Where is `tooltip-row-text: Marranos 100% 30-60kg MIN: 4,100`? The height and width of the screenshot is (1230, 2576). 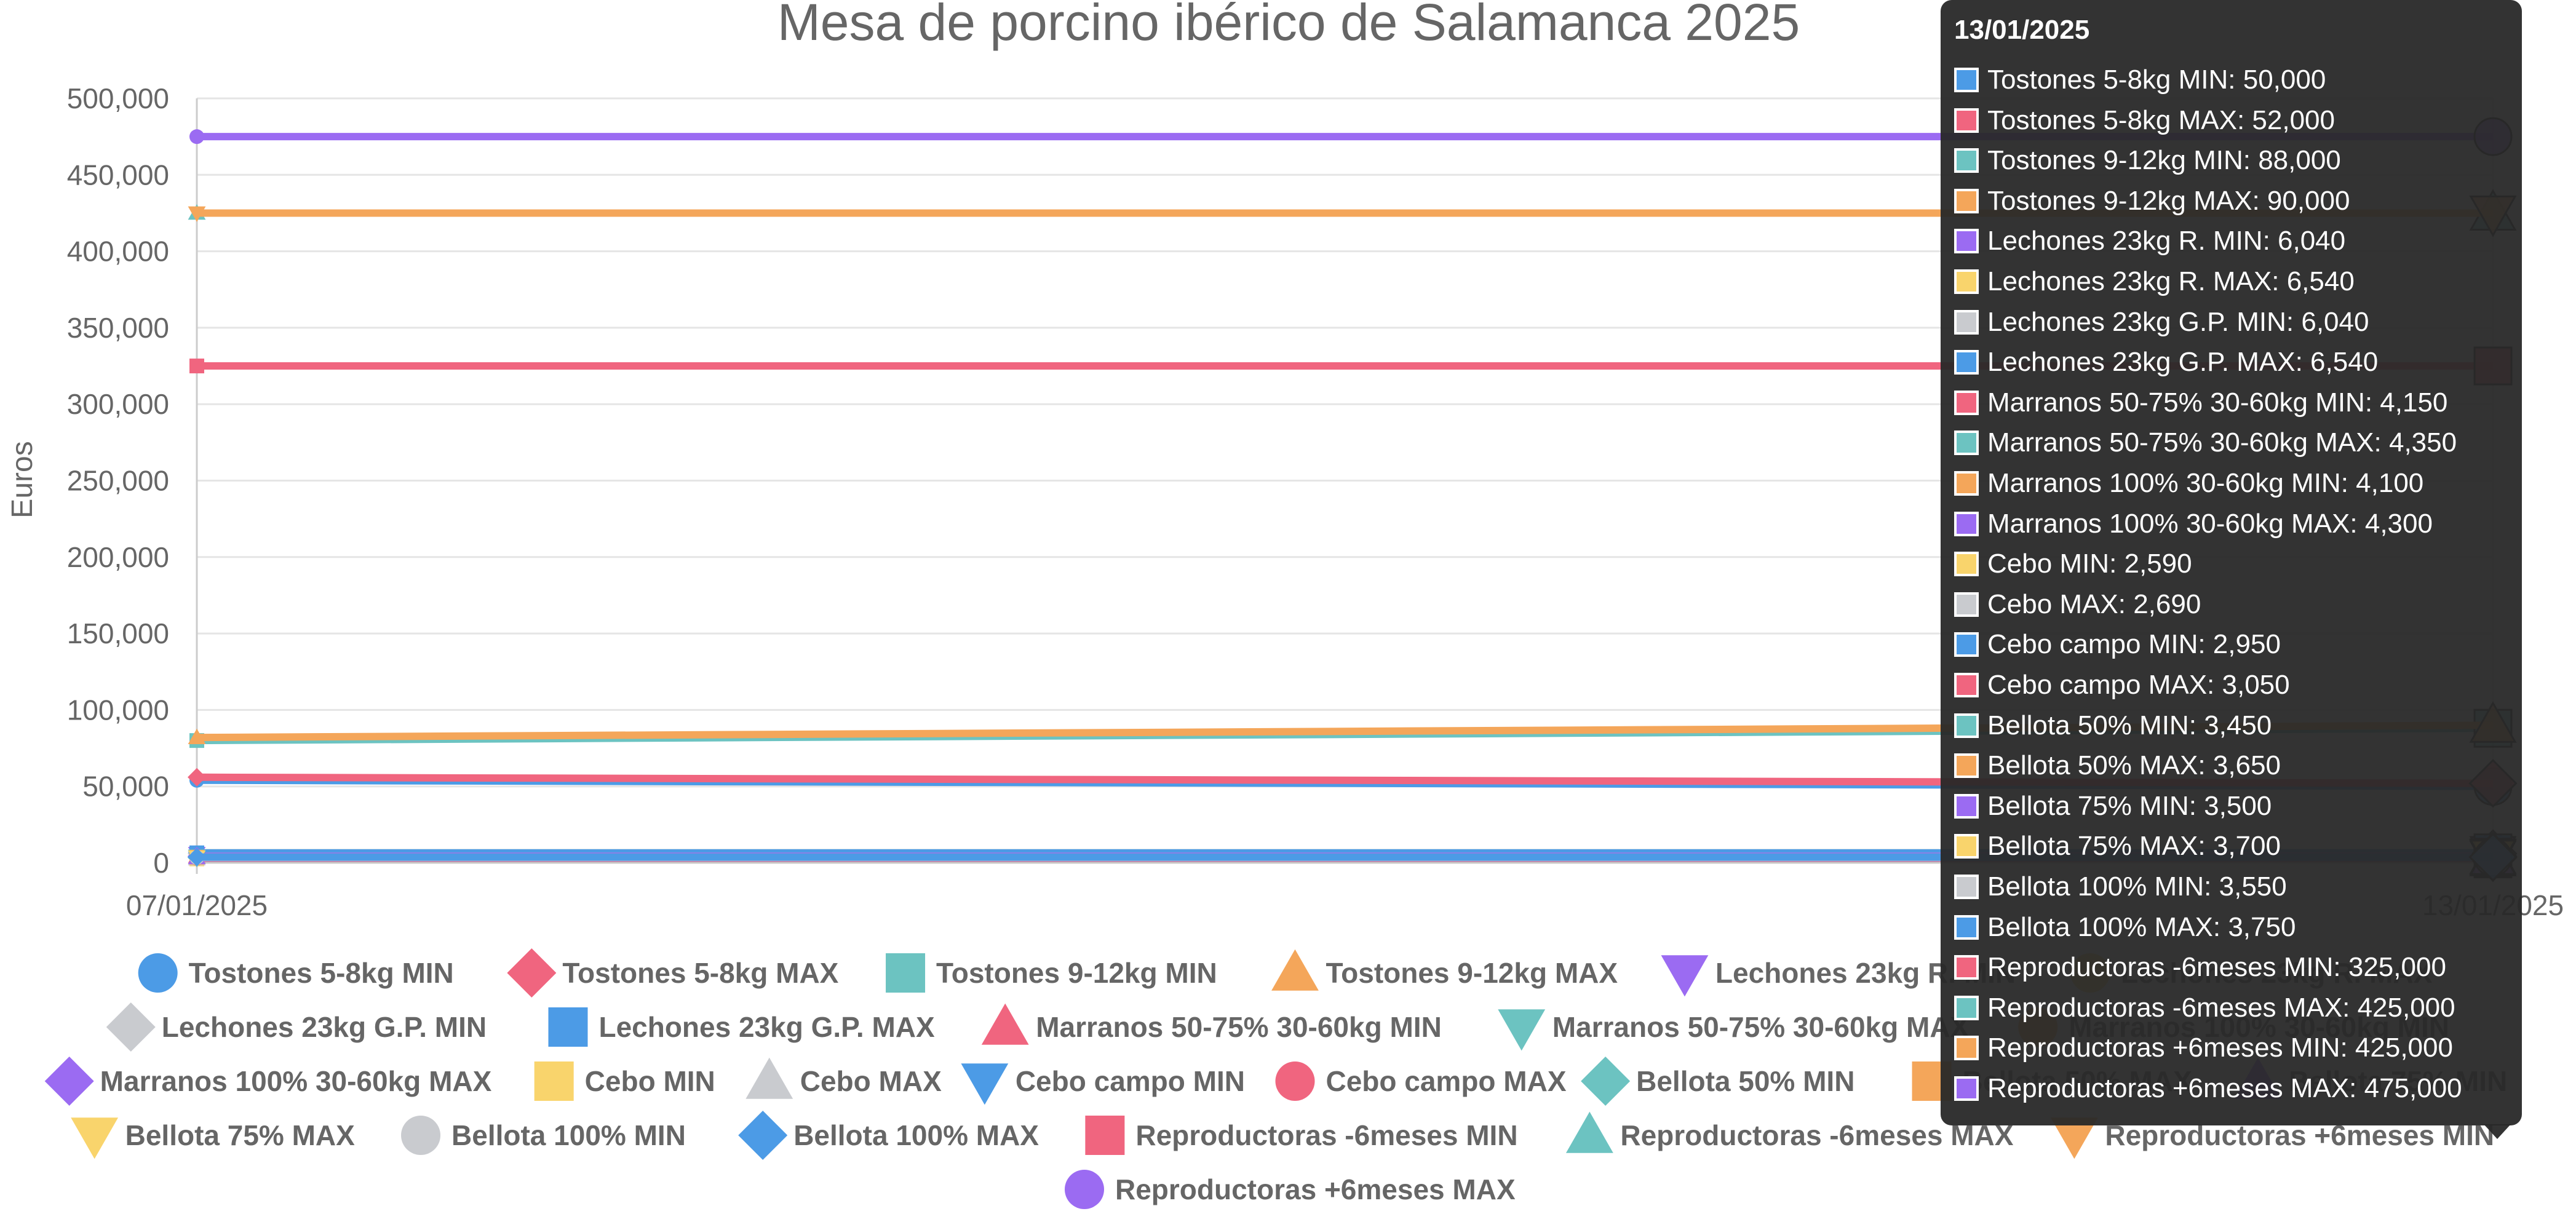 tooltip-row-text: Marranos 100% 30-60kg MIN: 4,100 is located at coordinates (2205, 483).